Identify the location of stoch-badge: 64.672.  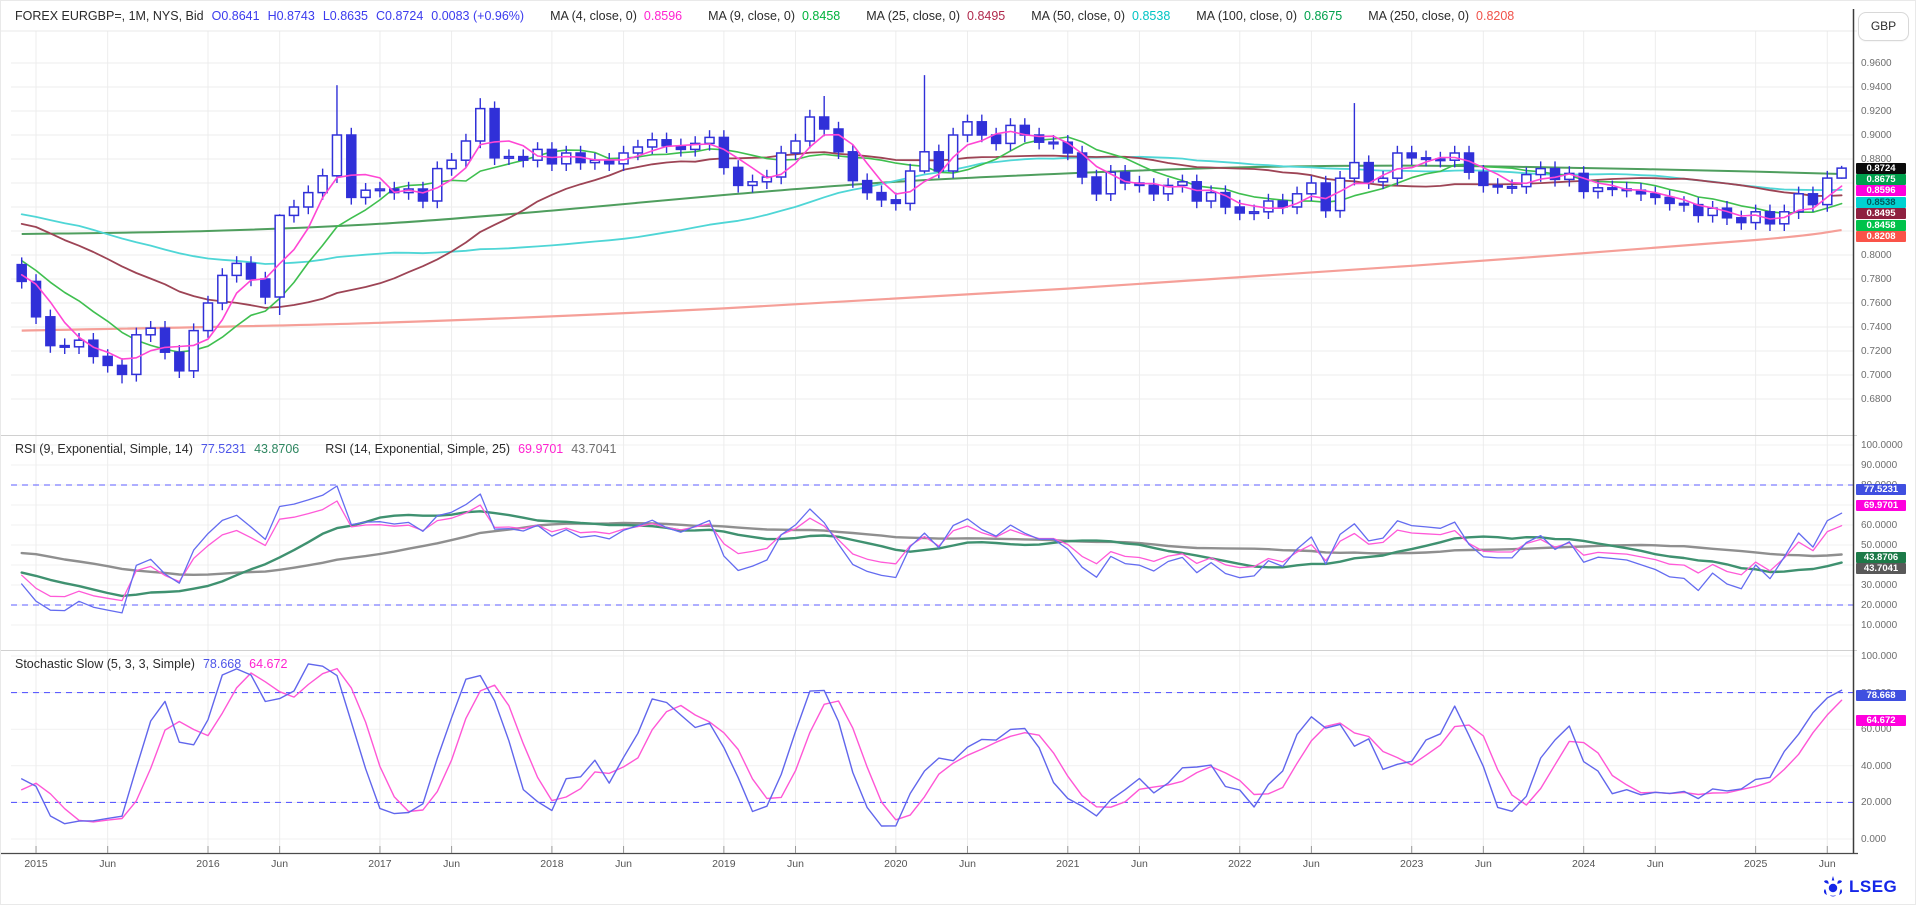
(1881, 721).